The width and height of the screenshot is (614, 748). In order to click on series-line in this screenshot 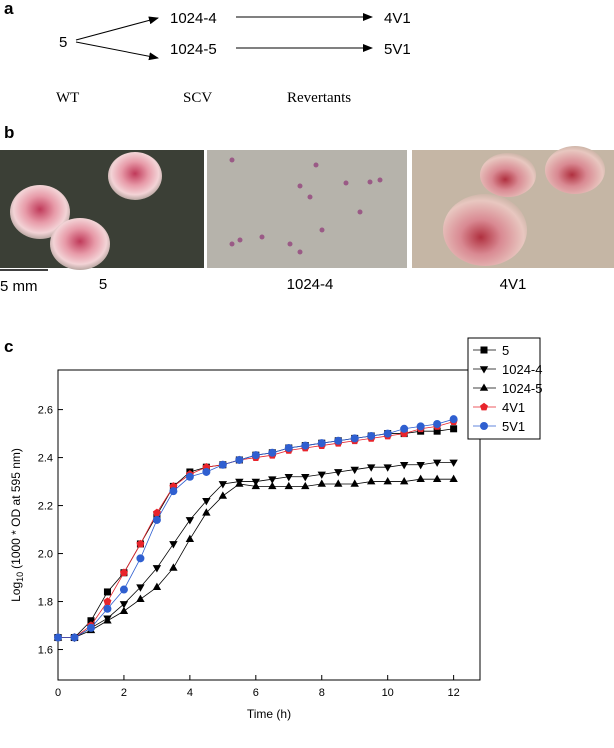, I will do `click(256, 558)`.